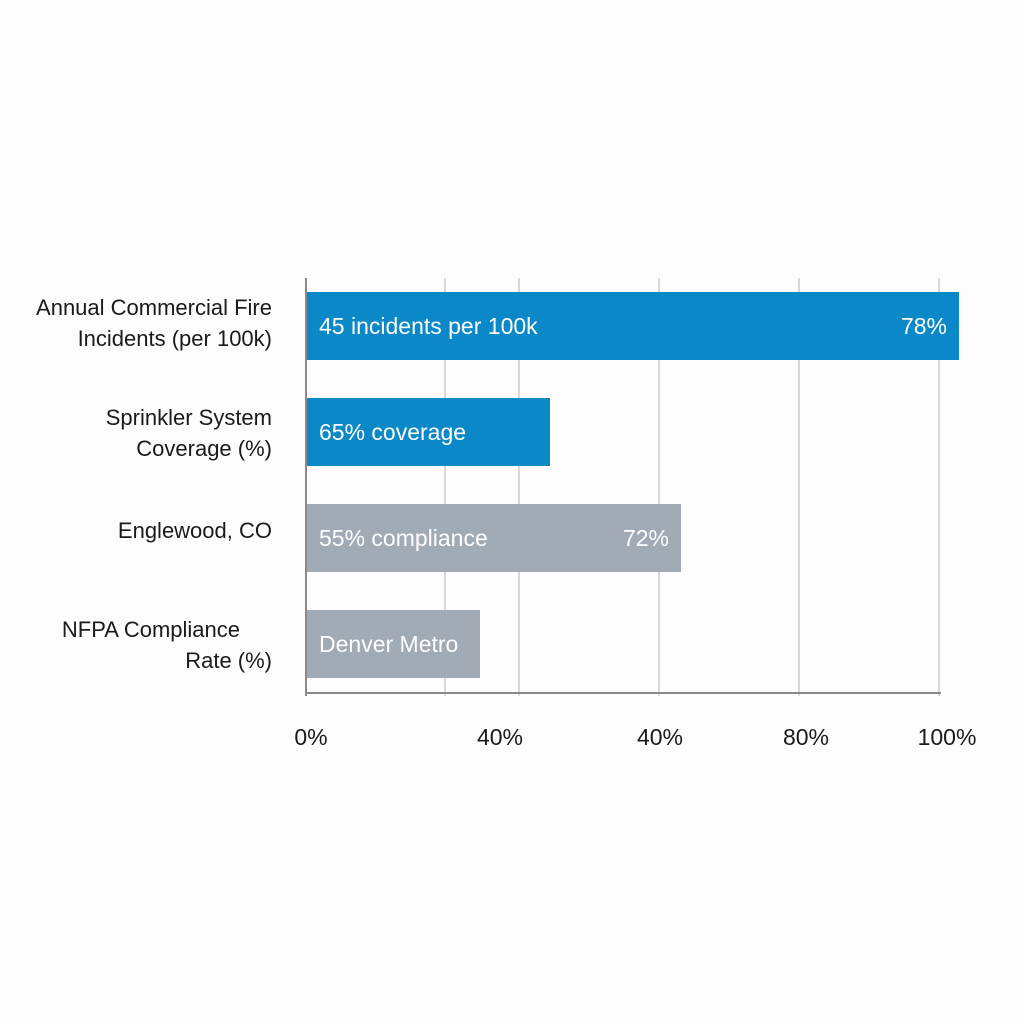 Image resolution: width=1024 pixels, height=1024 pixels. What do you see at coordinates (167, 645) in the screenshot?
I see `category-label-nfpa-compliance: NFPA Compliance Rate (%)` at bounding box center [167, 645].